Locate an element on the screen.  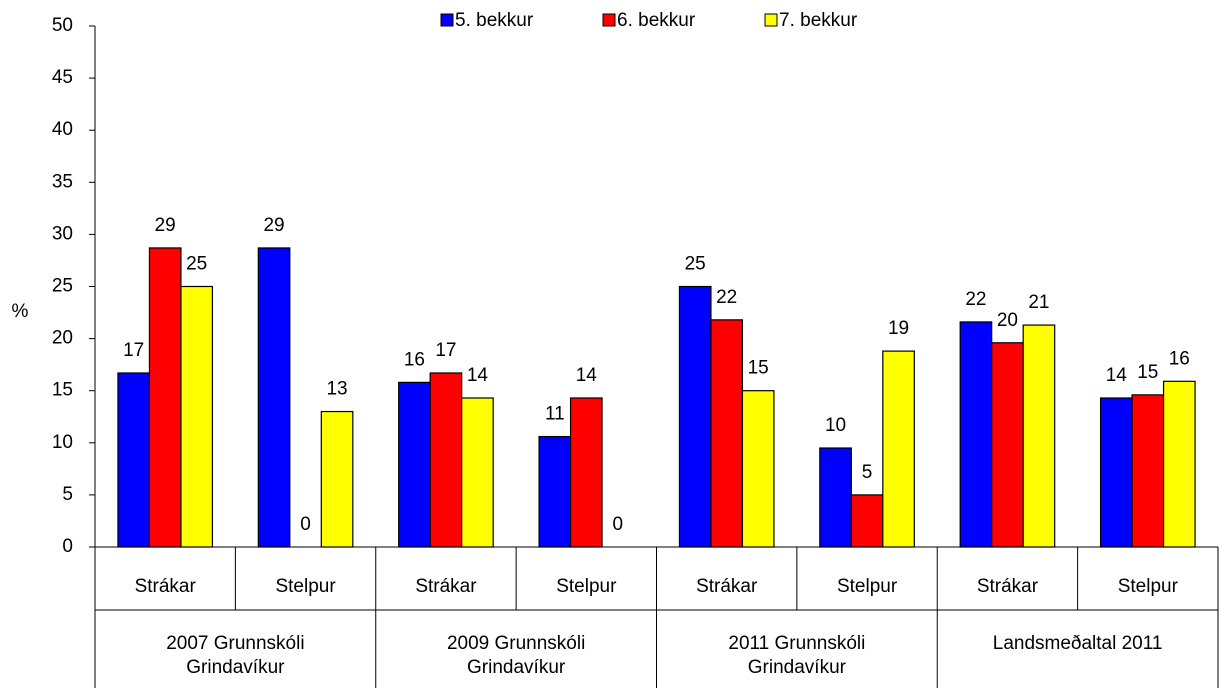
y-tick-label: 25 is located at coordinates (62, 286).